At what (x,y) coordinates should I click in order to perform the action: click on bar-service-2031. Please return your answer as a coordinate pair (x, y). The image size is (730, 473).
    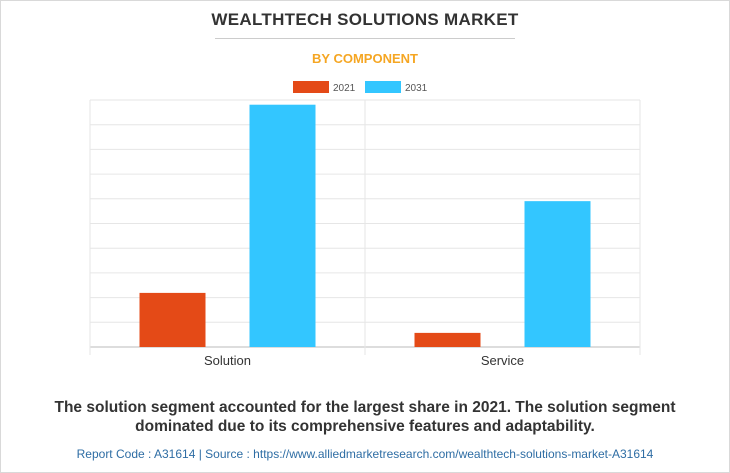
    Looking at the image, I should click on (557, 274).